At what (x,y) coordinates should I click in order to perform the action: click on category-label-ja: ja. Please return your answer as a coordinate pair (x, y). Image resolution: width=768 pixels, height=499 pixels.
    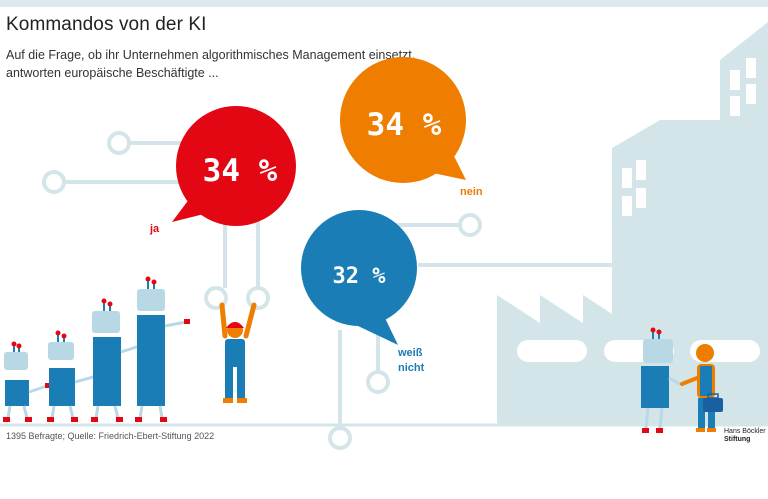
    Looking at the image, I should click on (154, 229).